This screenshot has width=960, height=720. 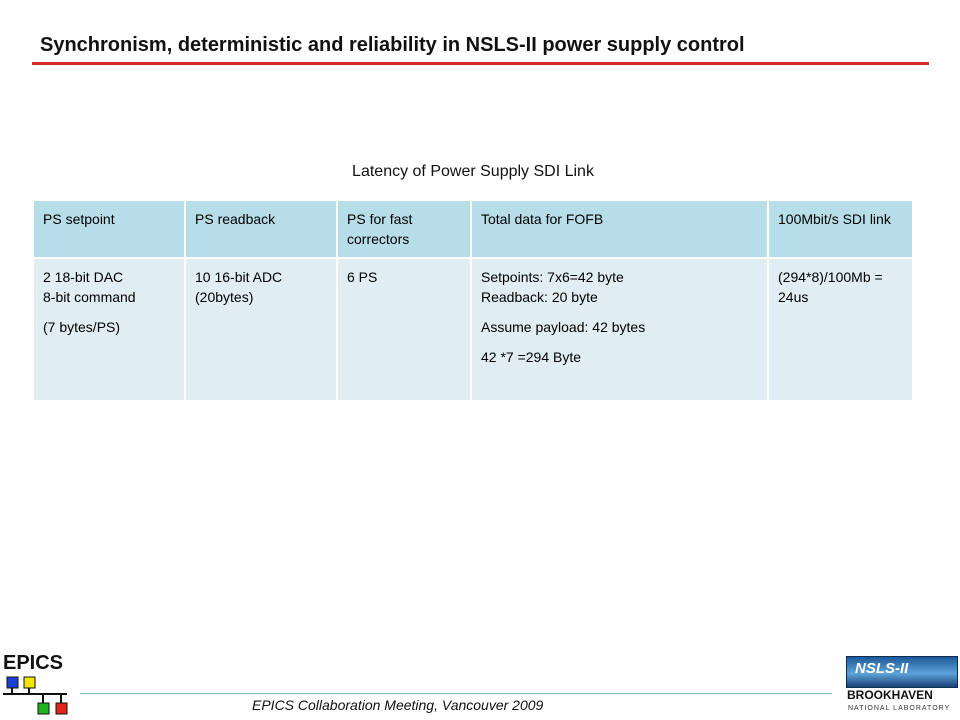 I want to click on nsls-ii-text: NSLS-II, so click(x=882, y=668).